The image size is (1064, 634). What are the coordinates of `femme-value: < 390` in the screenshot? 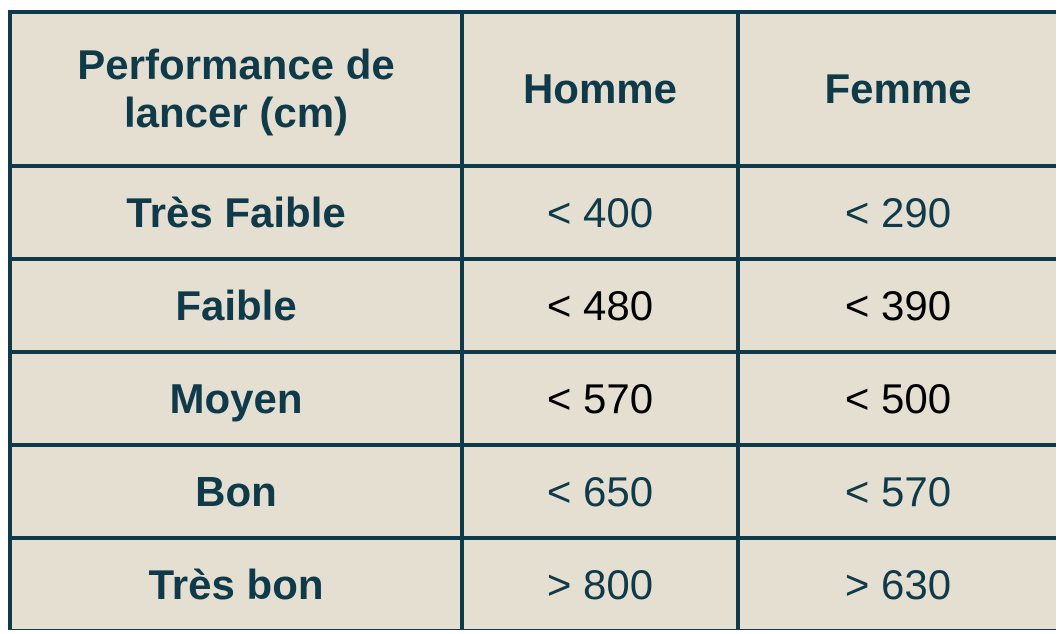 It's located at (898, 305).